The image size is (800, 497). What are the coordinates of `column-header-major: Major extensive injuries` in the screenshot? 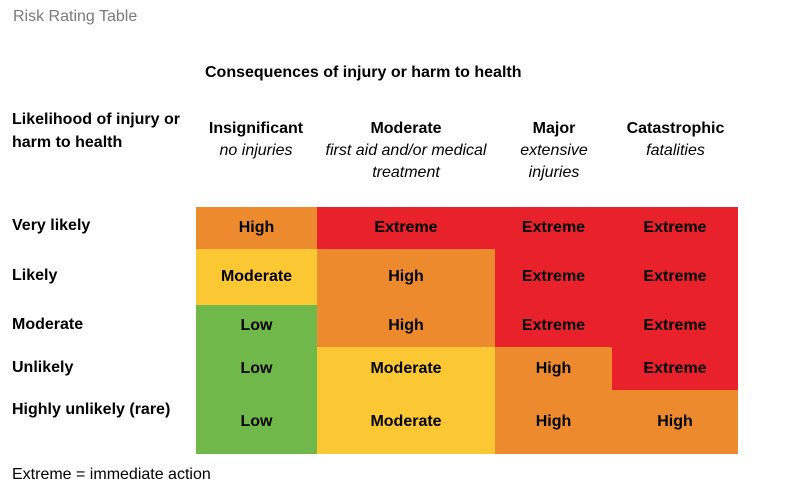 It's located at (554, 151).